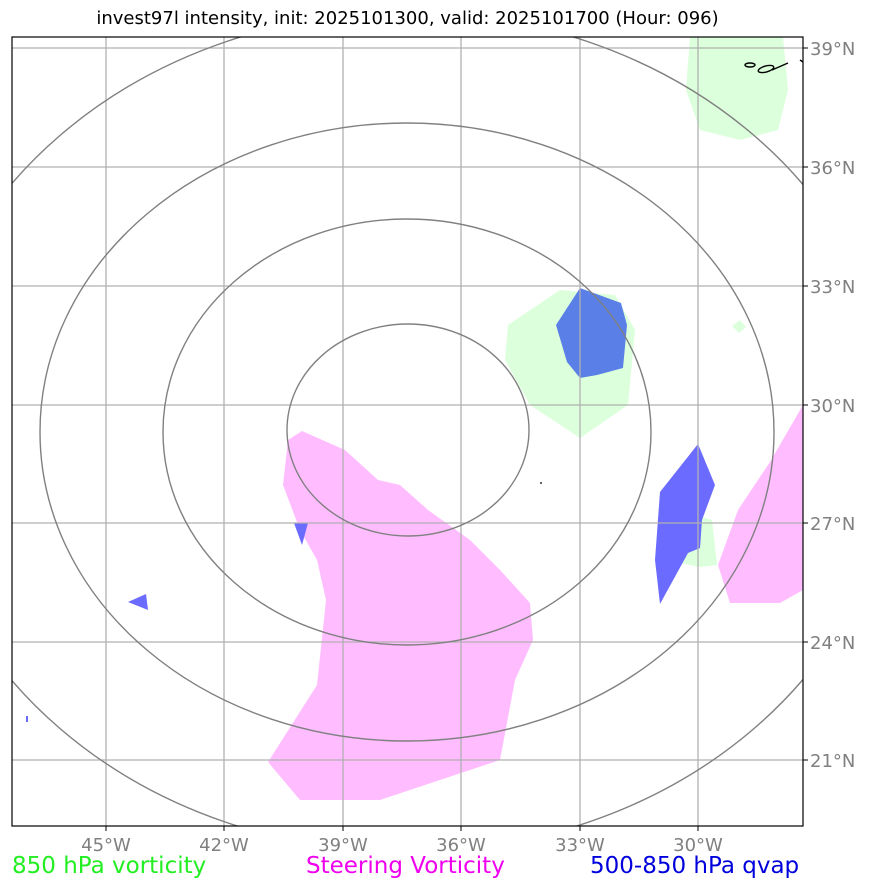  What do you see at coordinates (685, 524) in the screenshot?
I see `qvap-blob-east` at bounding box center [685, 524].